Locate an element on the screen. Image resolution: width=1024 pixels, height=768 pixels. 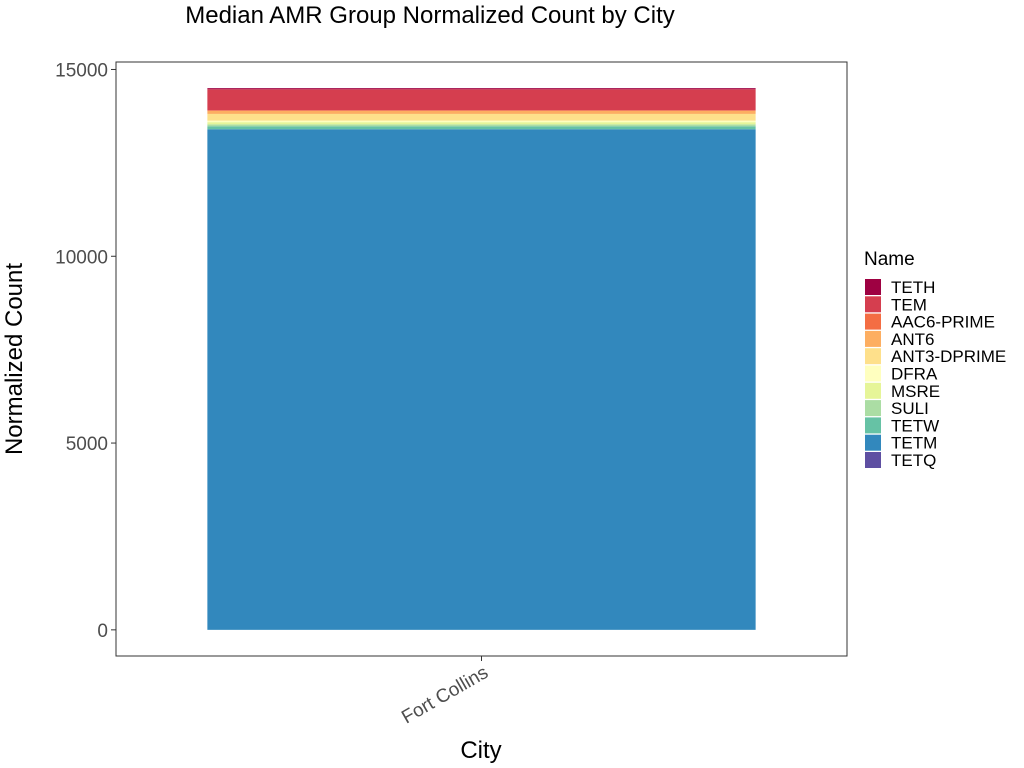
legend-label: TETW is located at coordinates (915, 425).